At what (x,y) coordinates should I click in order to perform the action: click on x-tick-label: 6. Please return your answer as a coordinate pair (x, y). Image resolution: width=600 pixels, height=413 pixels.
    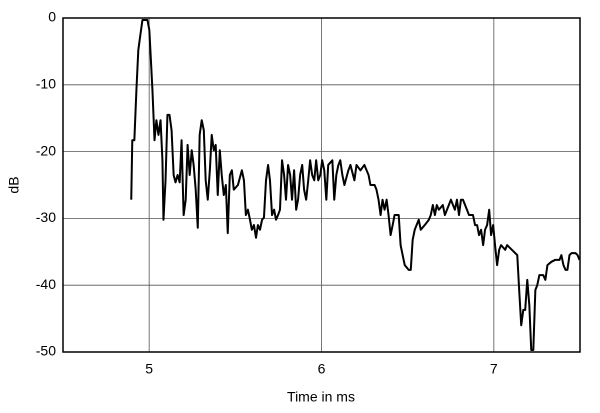
    Looking at the image, I should click on (322, 369).